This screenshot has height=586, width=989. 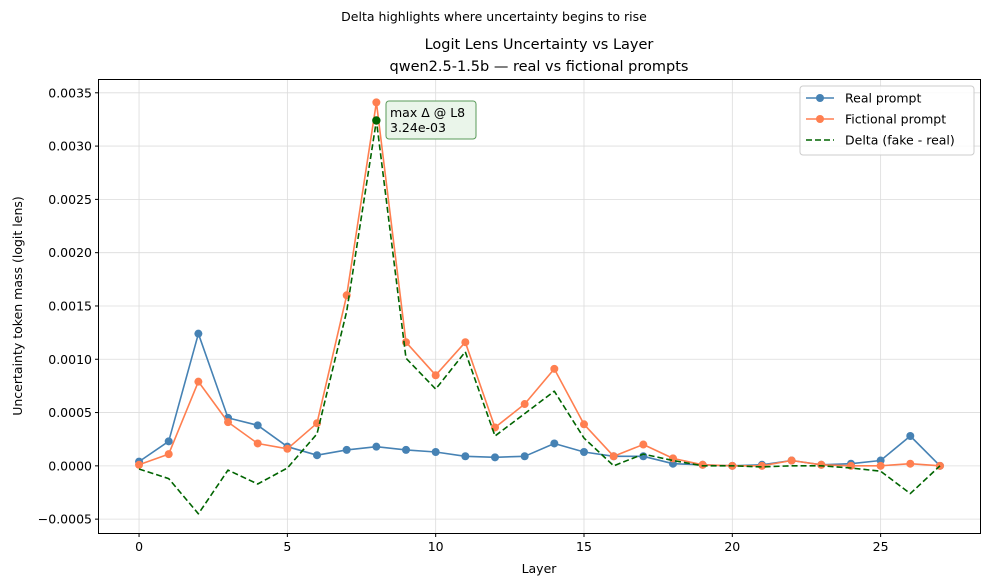 What do you see at coordinates (70, 199) in the screenshot?
I see `y-tick-label: 0.0025` at bounding box center [70, 199].